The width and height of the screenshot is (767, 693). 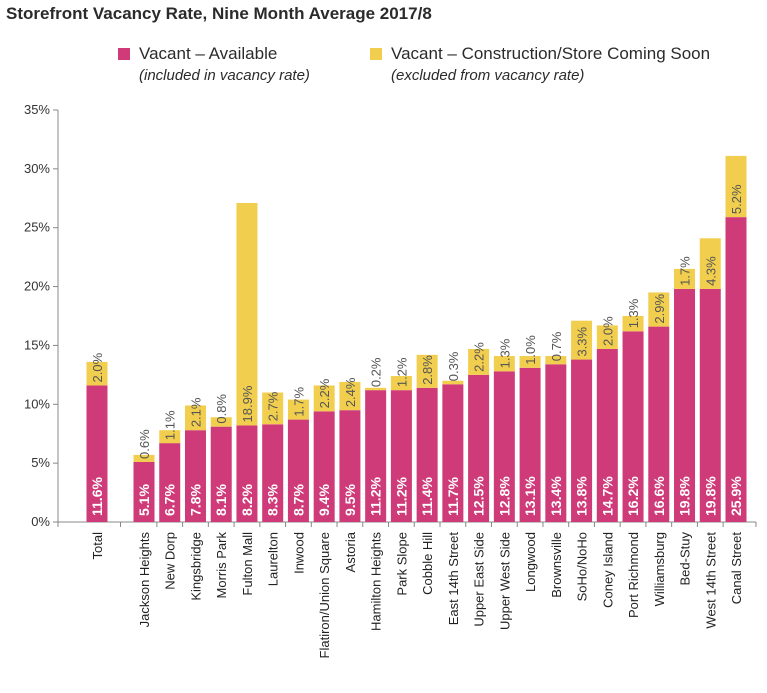 What do you see at coordinates (530, 350) in the screenshot?
I see `data-label-construction: 1.0%` at bounding box center [530, 350].